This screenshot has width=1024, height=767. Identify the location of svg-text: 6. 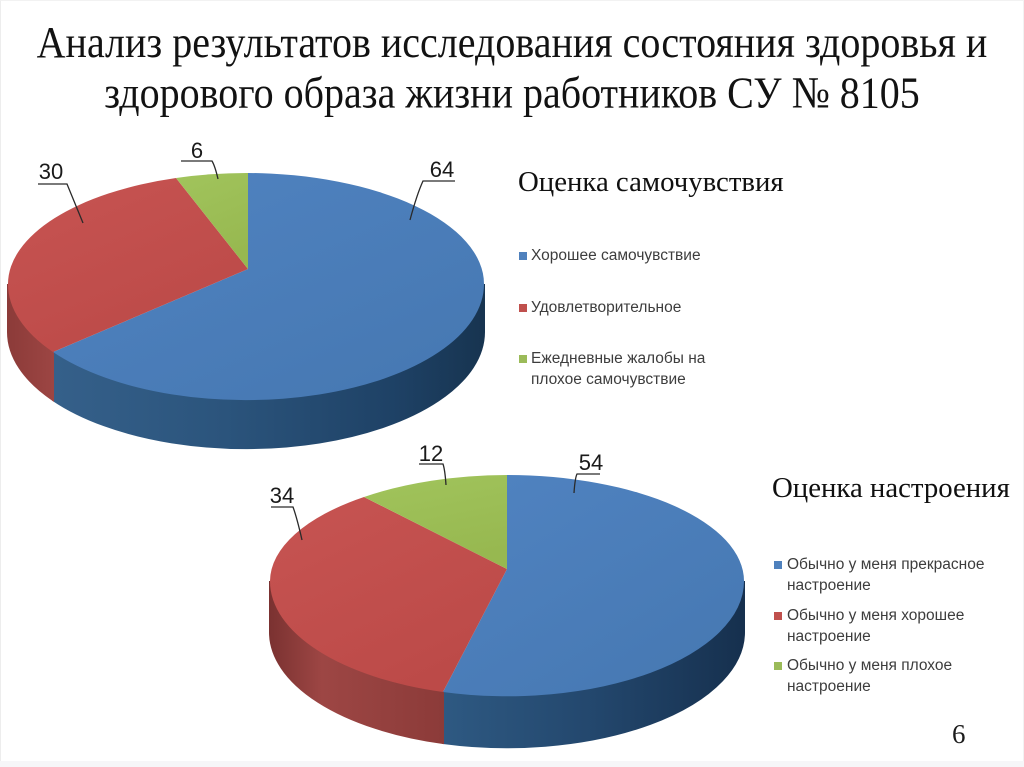
(197, 150).